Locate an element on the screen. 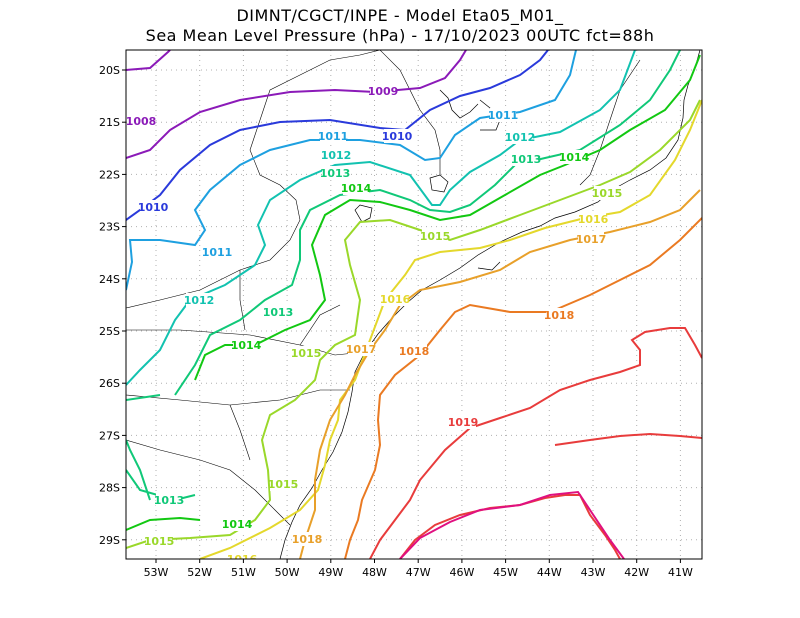  contour-label: 1008 is located at coordinates (141, 121).